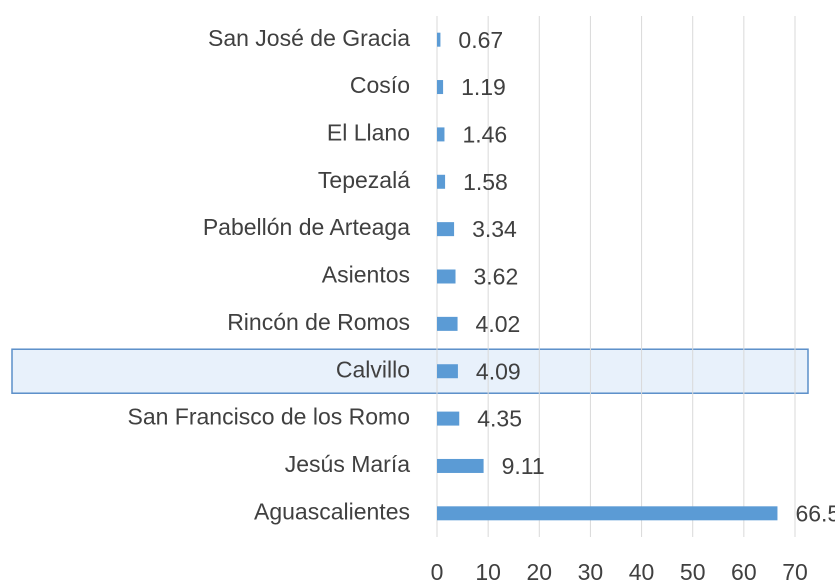 Image resolution: width=835 pixels, height=584 pixels. What do you see at coordinates (318, 322) in the screenshot?
I see `y-tick-label: Rincón de Romos` at bounding box center [318, 322].